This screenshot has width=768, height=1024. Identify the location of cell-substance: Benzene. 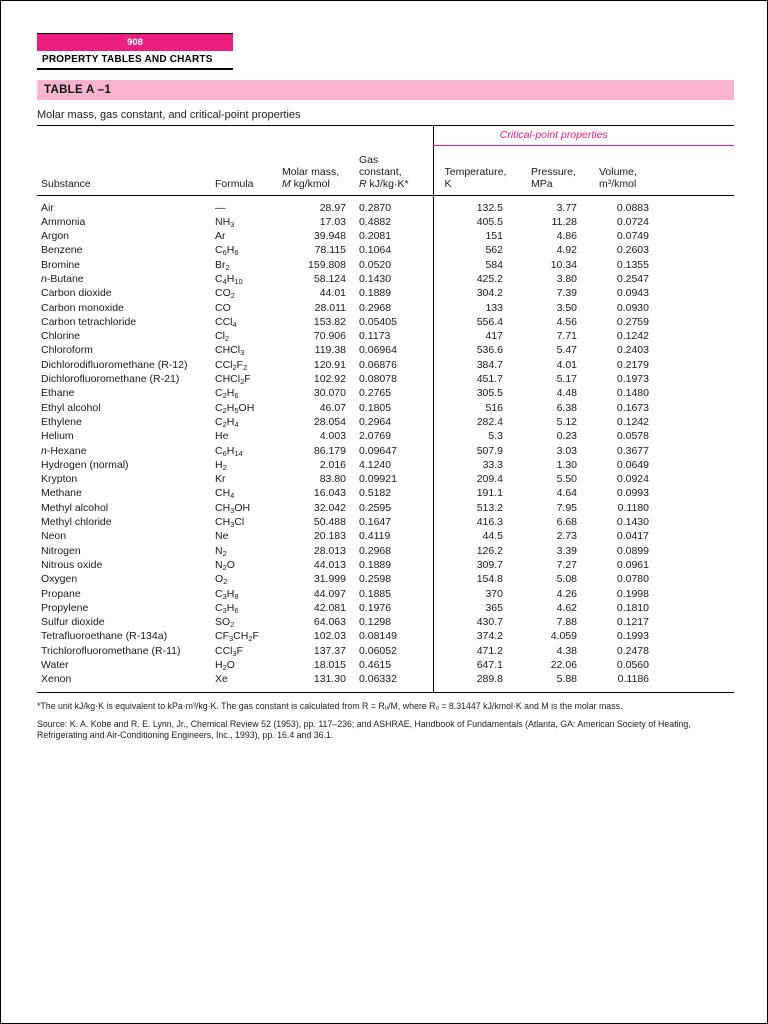
(62, 250).